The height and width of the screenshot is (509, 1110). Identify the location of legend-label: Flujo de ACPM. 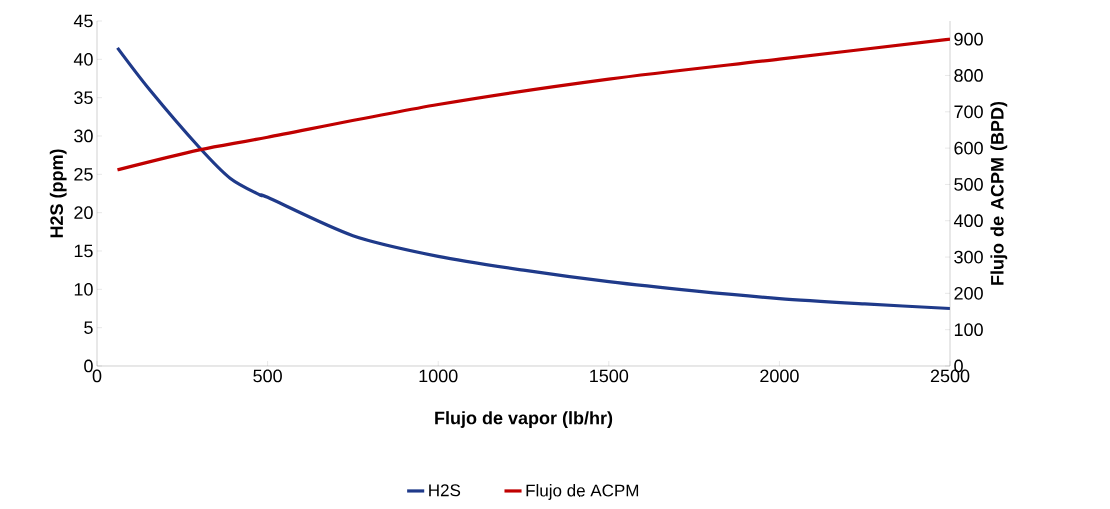
(582, 492).